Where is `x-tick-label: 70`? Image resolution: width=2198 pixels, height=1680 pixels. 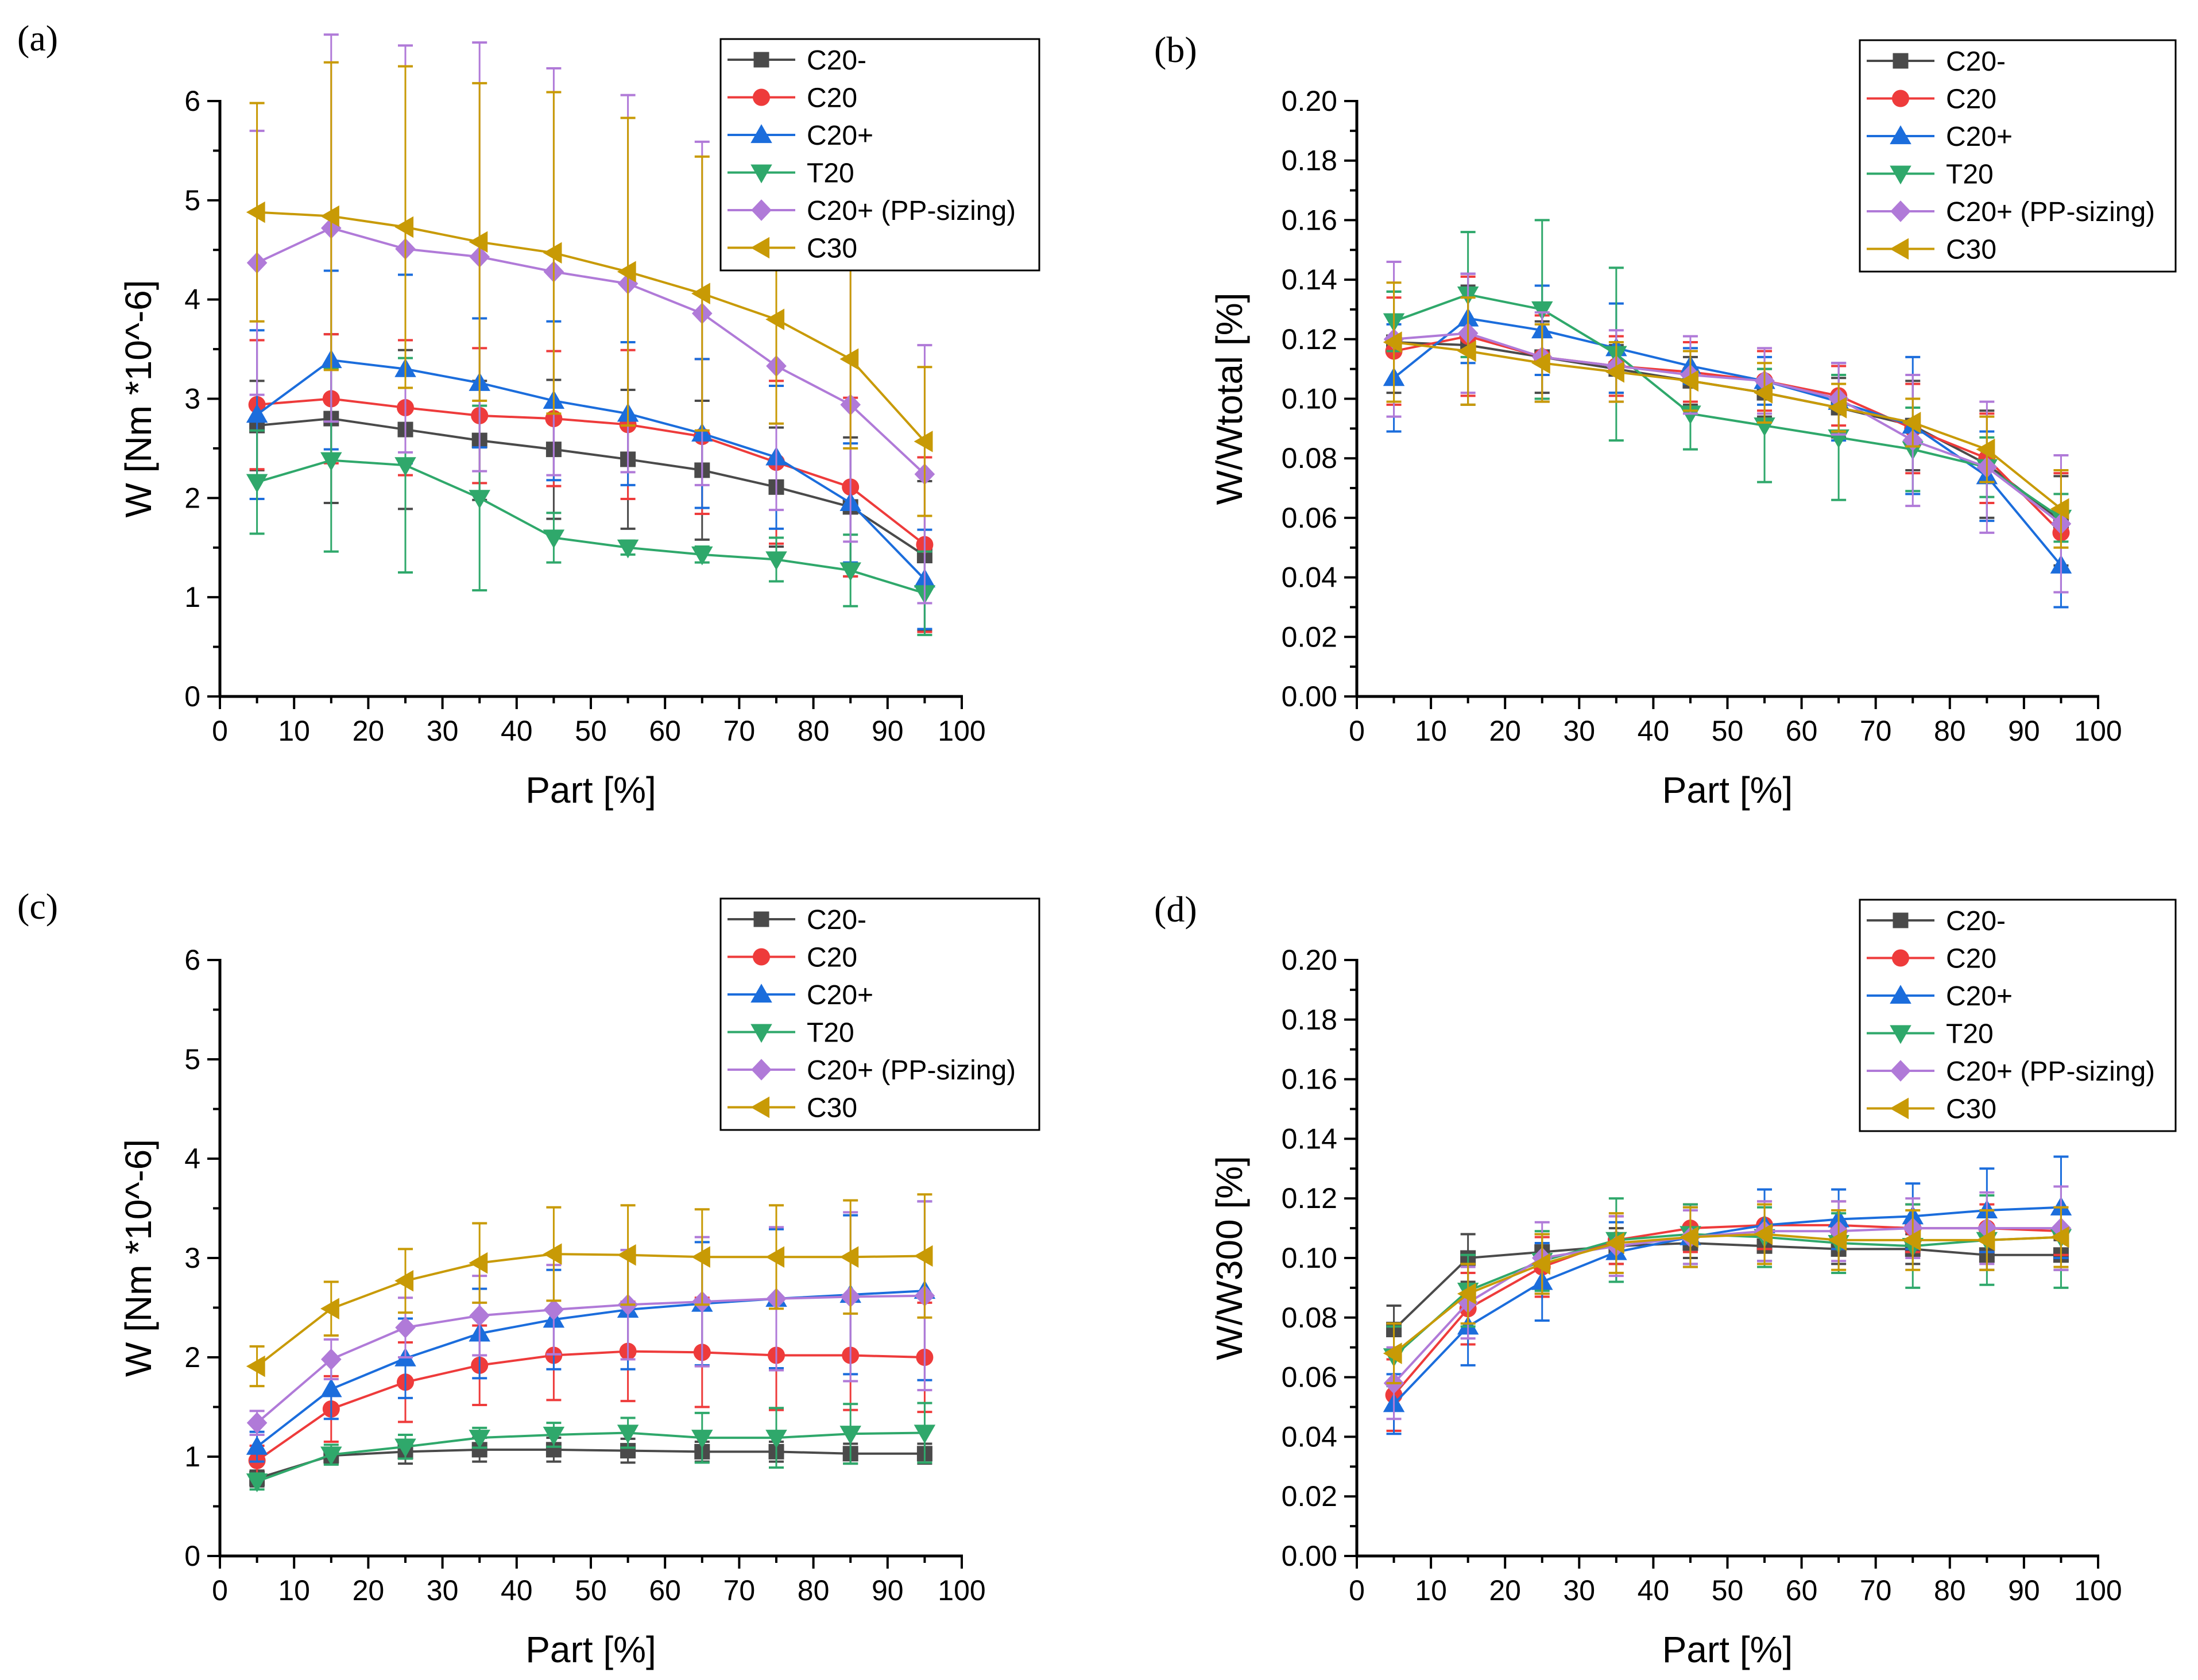 x-tick-label: 70 is located at coordinates (739, 731).